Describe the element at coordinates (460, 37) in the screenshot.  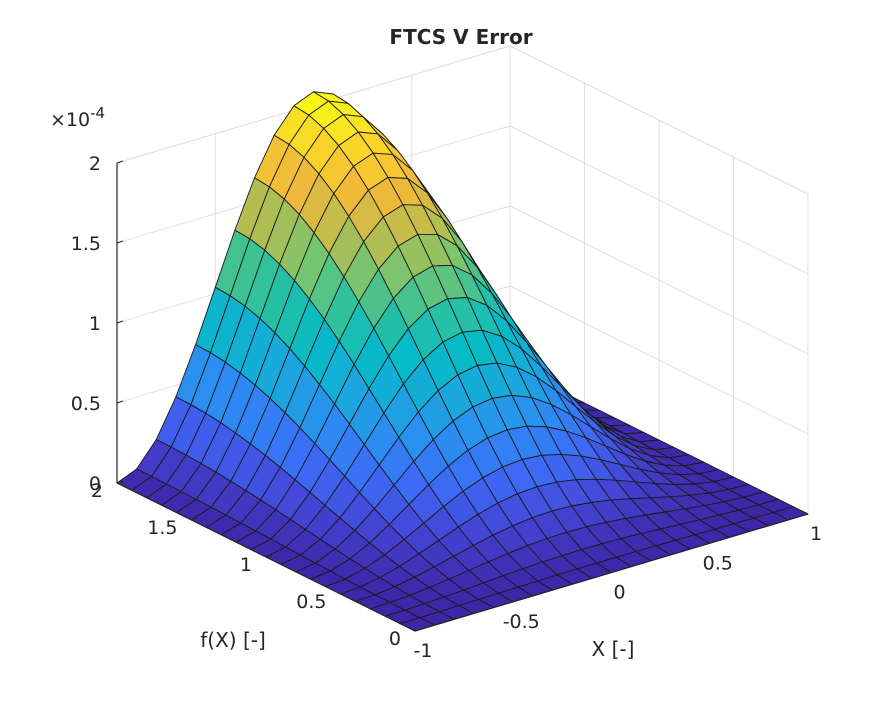
I see `chart-title: FTCS V Error` at that location.